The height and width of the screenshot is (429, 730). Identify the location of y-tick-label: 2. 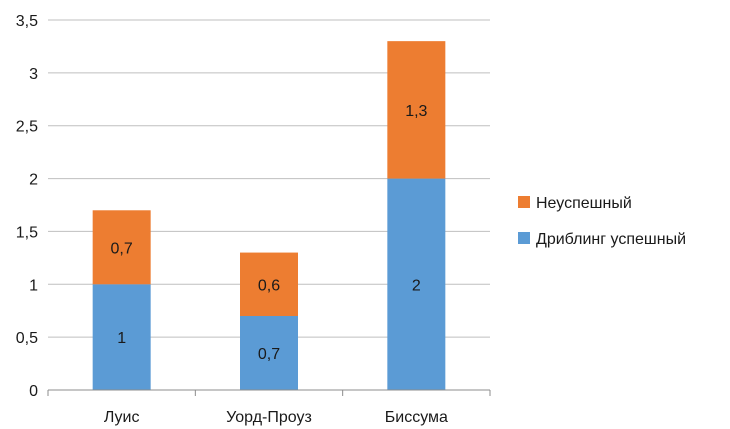
(33, 180).